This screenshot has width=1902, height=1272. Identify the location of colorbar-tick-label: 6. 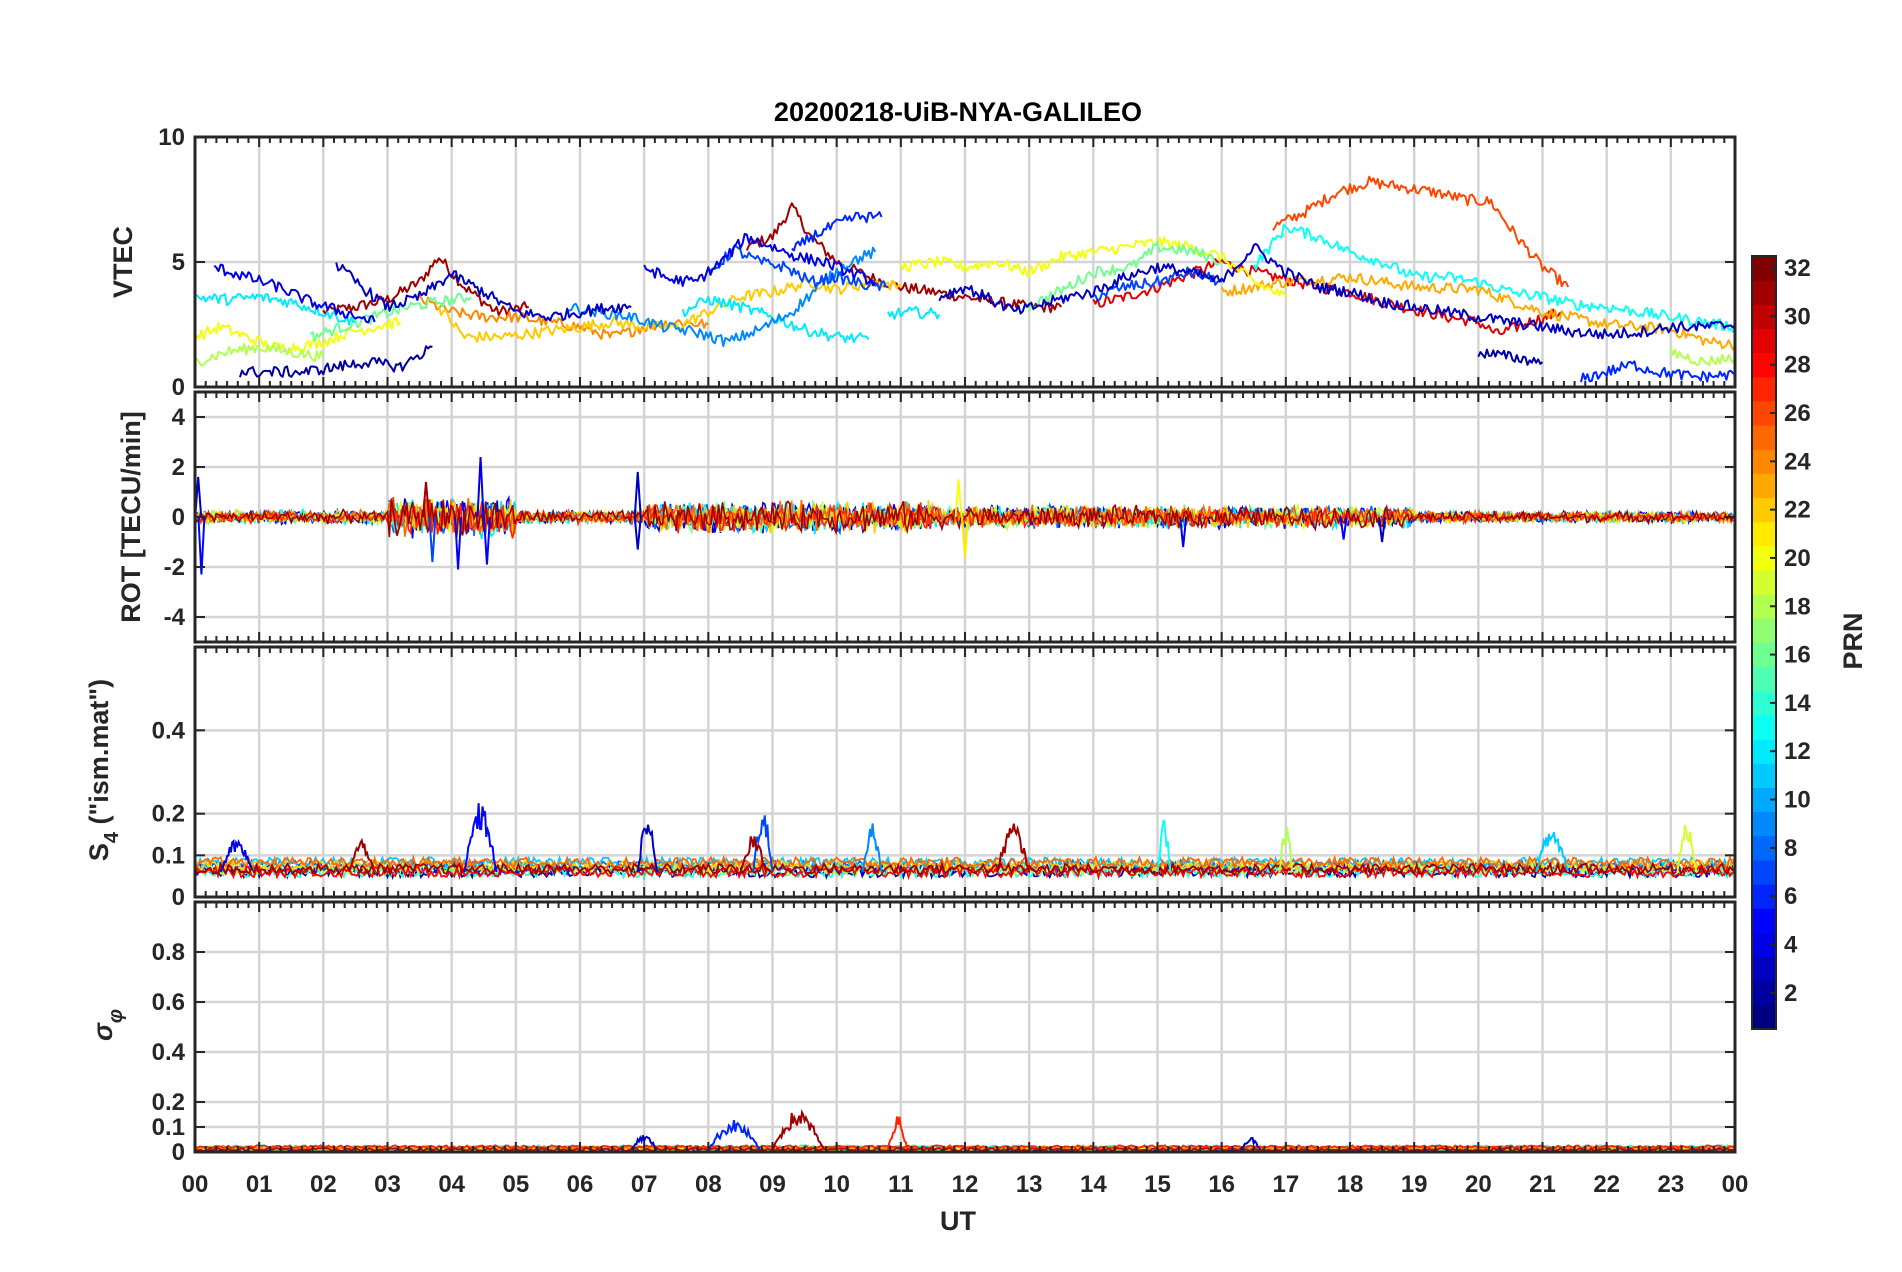
(1790, 896).